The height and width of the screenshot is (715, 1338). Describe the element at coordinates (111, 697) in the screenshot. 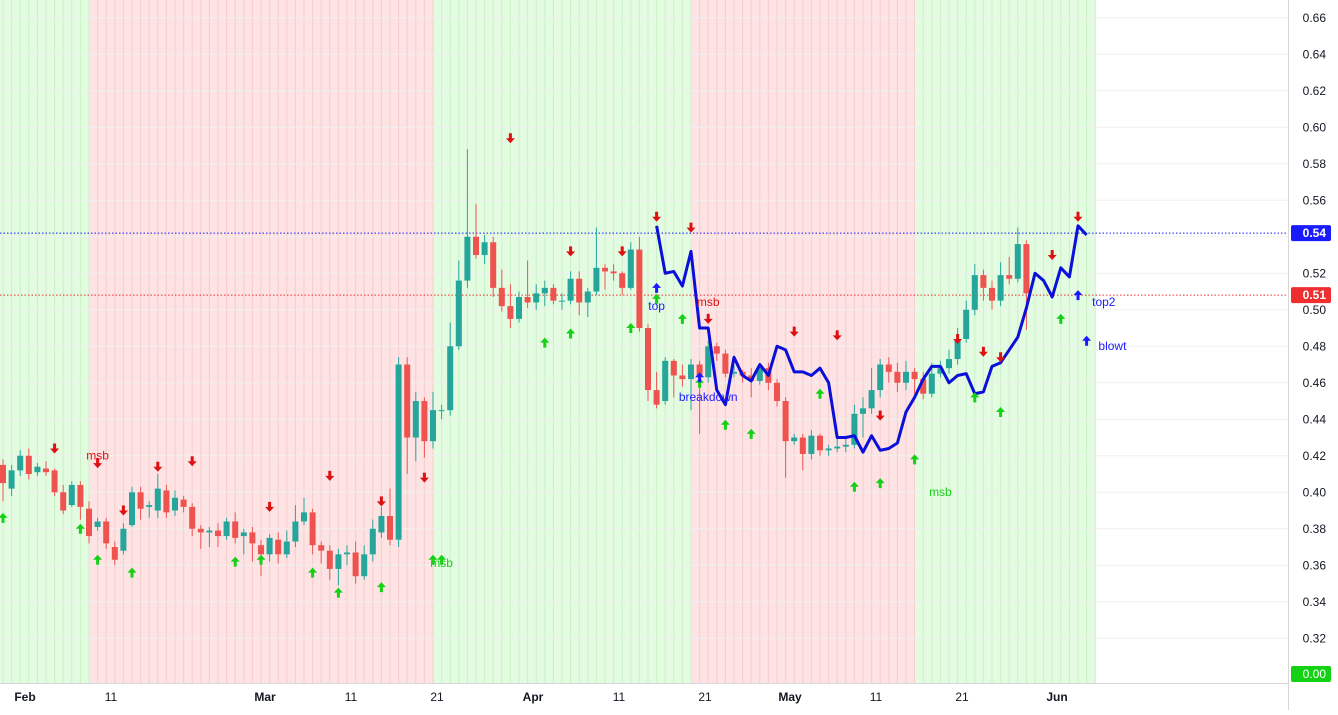

I see `time-tick-label: 11` at that location.